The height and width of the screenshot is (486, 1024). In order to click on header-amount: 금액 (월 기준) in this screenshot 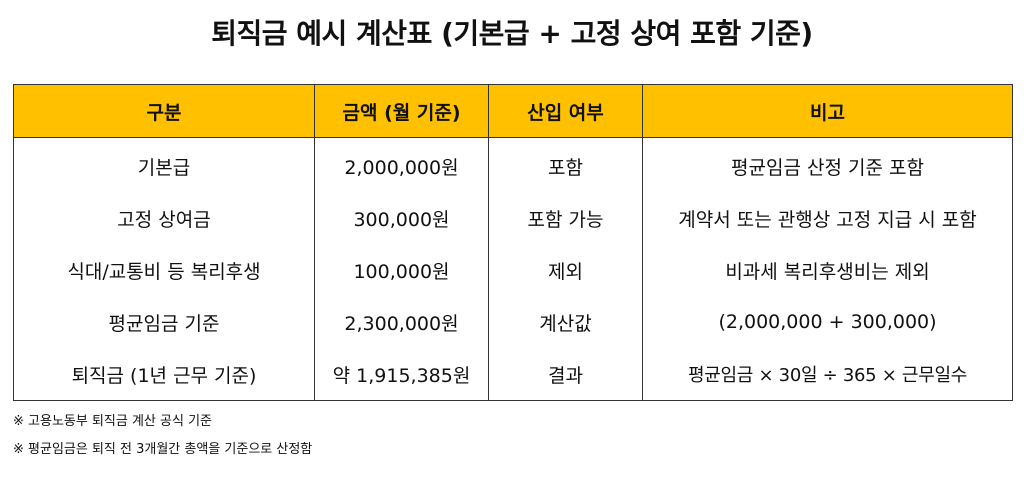, I will do `click(401, 111)`.